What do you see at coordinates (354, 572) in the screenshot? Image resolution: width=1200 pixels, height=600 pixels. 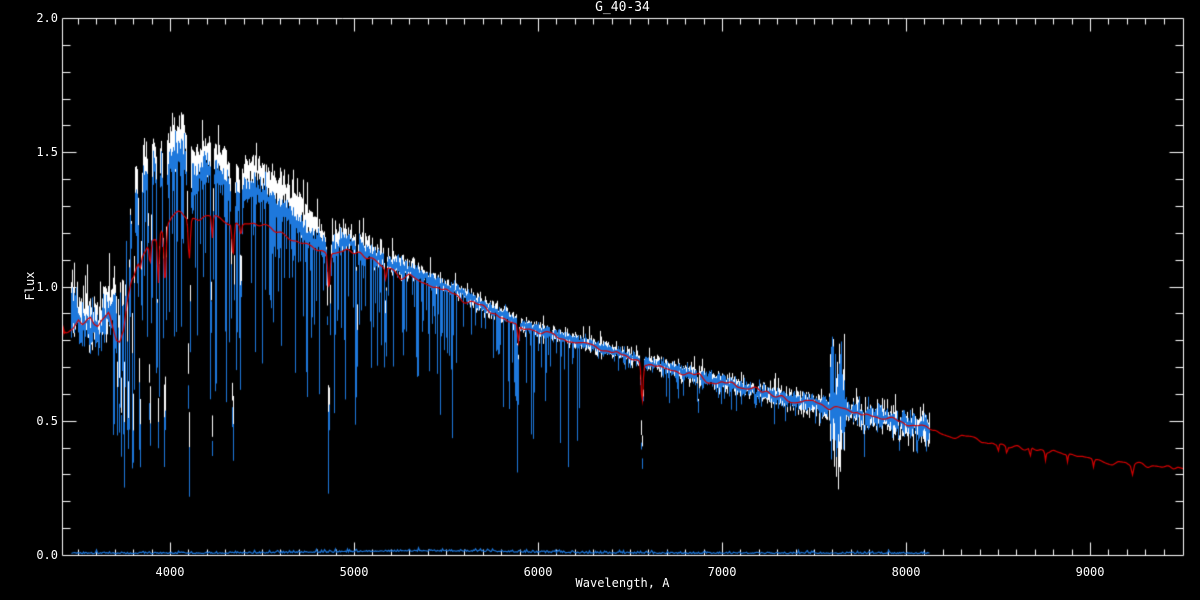 I see `x-tick-label: 5000` at bounding box center [354, 572].